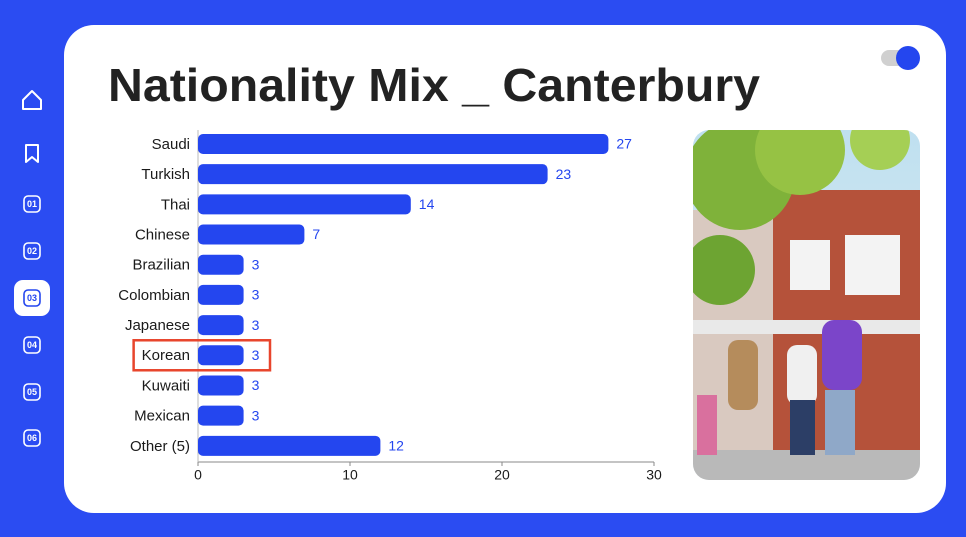  Describe the element at coordinates (160, 446) in the screenshot. I see `y-tick-label: Other (5)` at that location.